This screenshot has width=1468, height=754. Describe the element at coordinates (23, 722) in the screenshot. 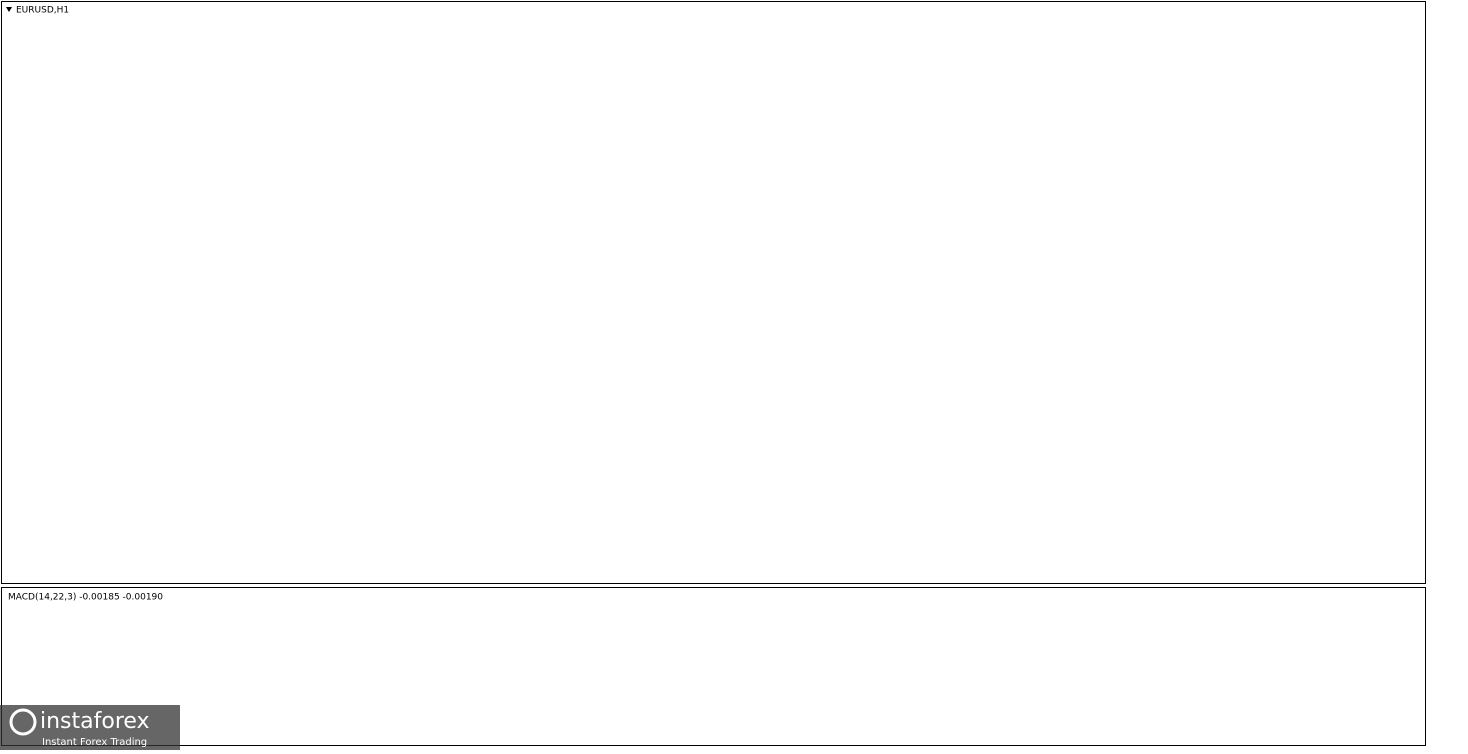

I see `watermark-logo` at that location.